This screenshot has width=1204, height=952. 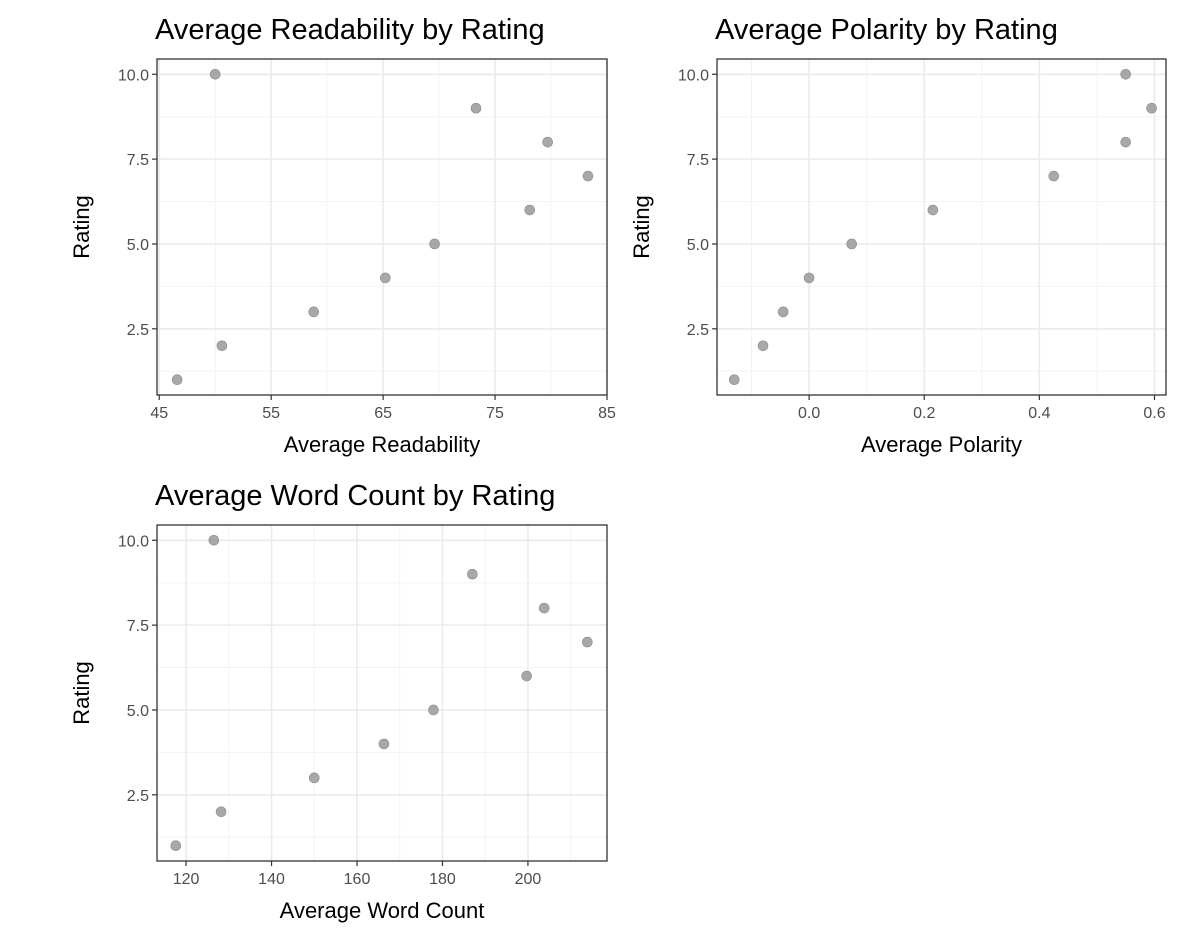 I want to click on x-axis-label: Average Readability, so click(x=382, y=444).